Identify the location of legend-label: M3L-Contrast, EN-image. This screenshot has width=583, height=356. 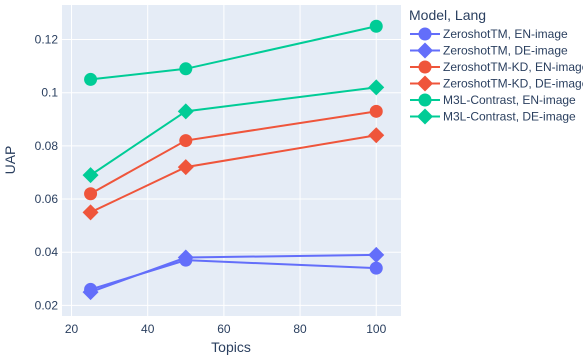
(509, 100).